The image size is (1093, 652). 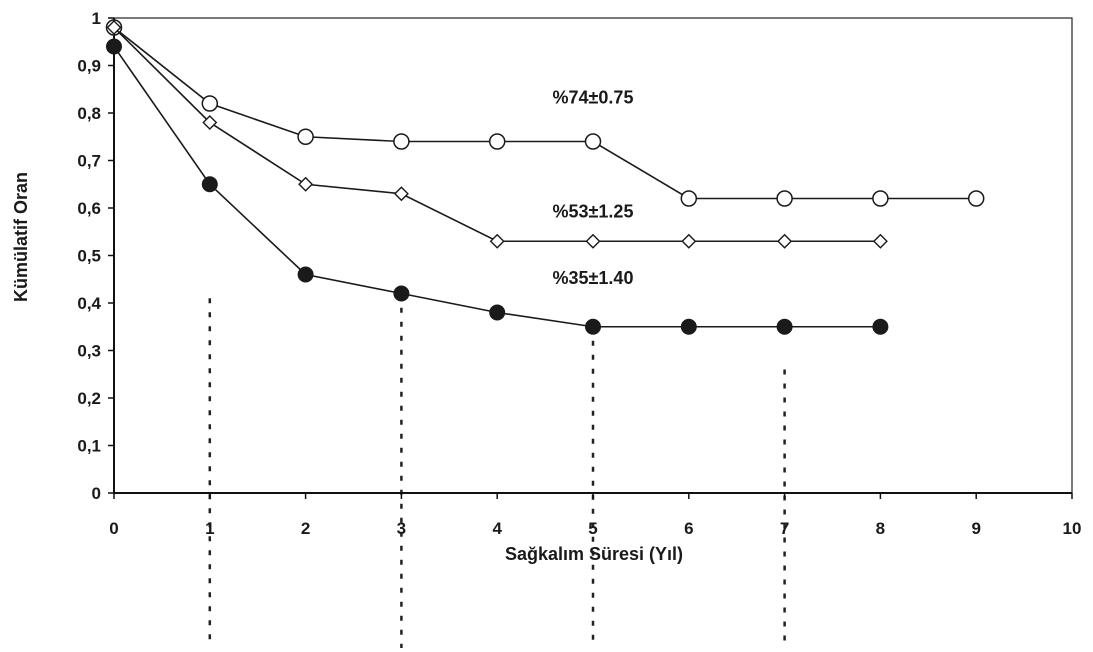 I want to click on x-tick-label: 6, so click(x=688, y=528).